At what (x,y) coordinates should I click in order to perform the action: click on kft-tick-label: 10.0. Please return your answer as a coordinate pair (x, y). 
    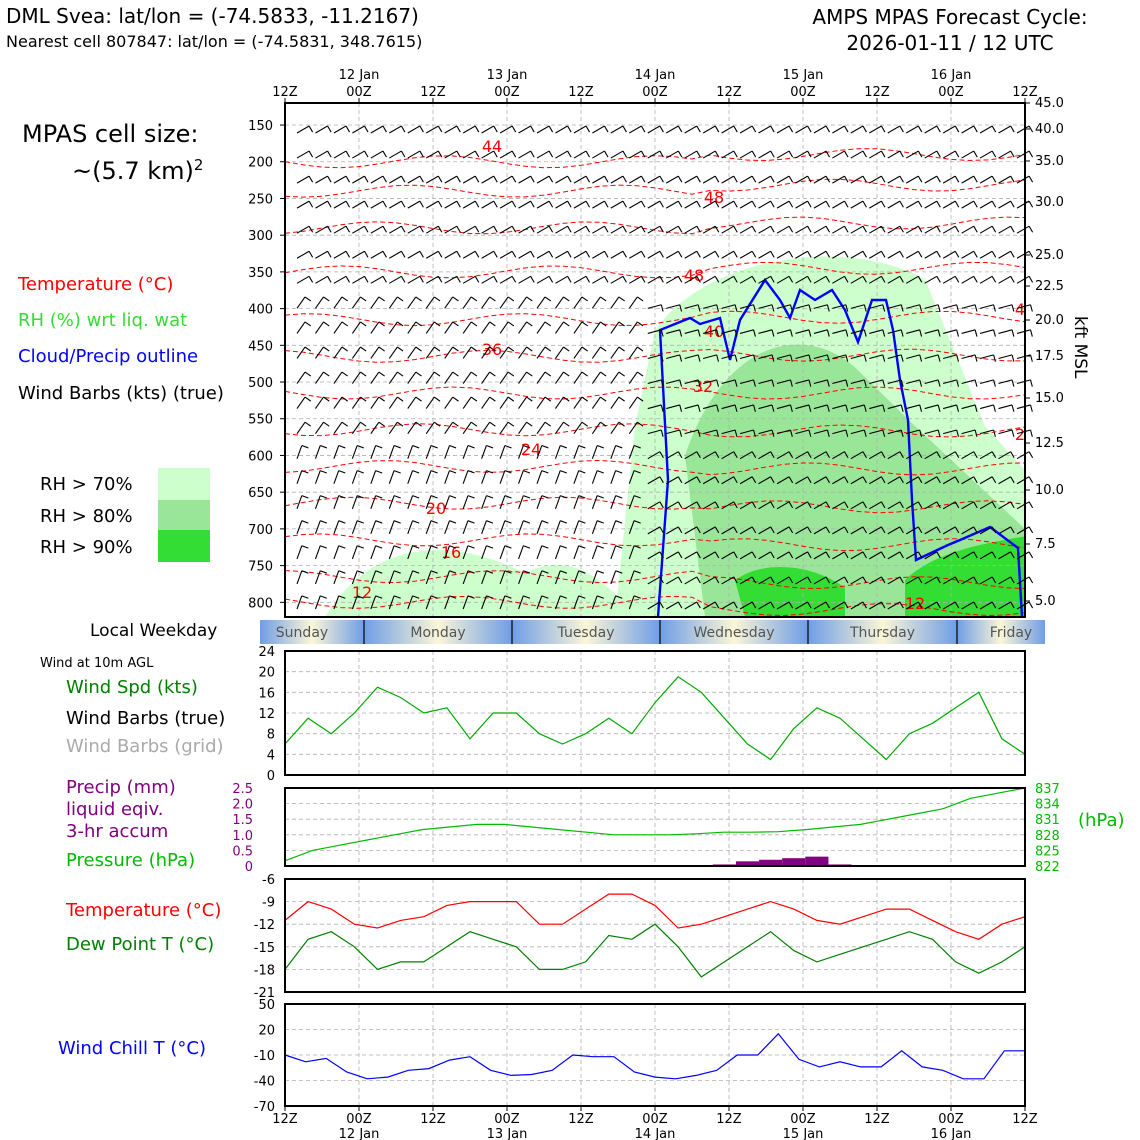
    Looking at the image, I should click on (1049, 490).